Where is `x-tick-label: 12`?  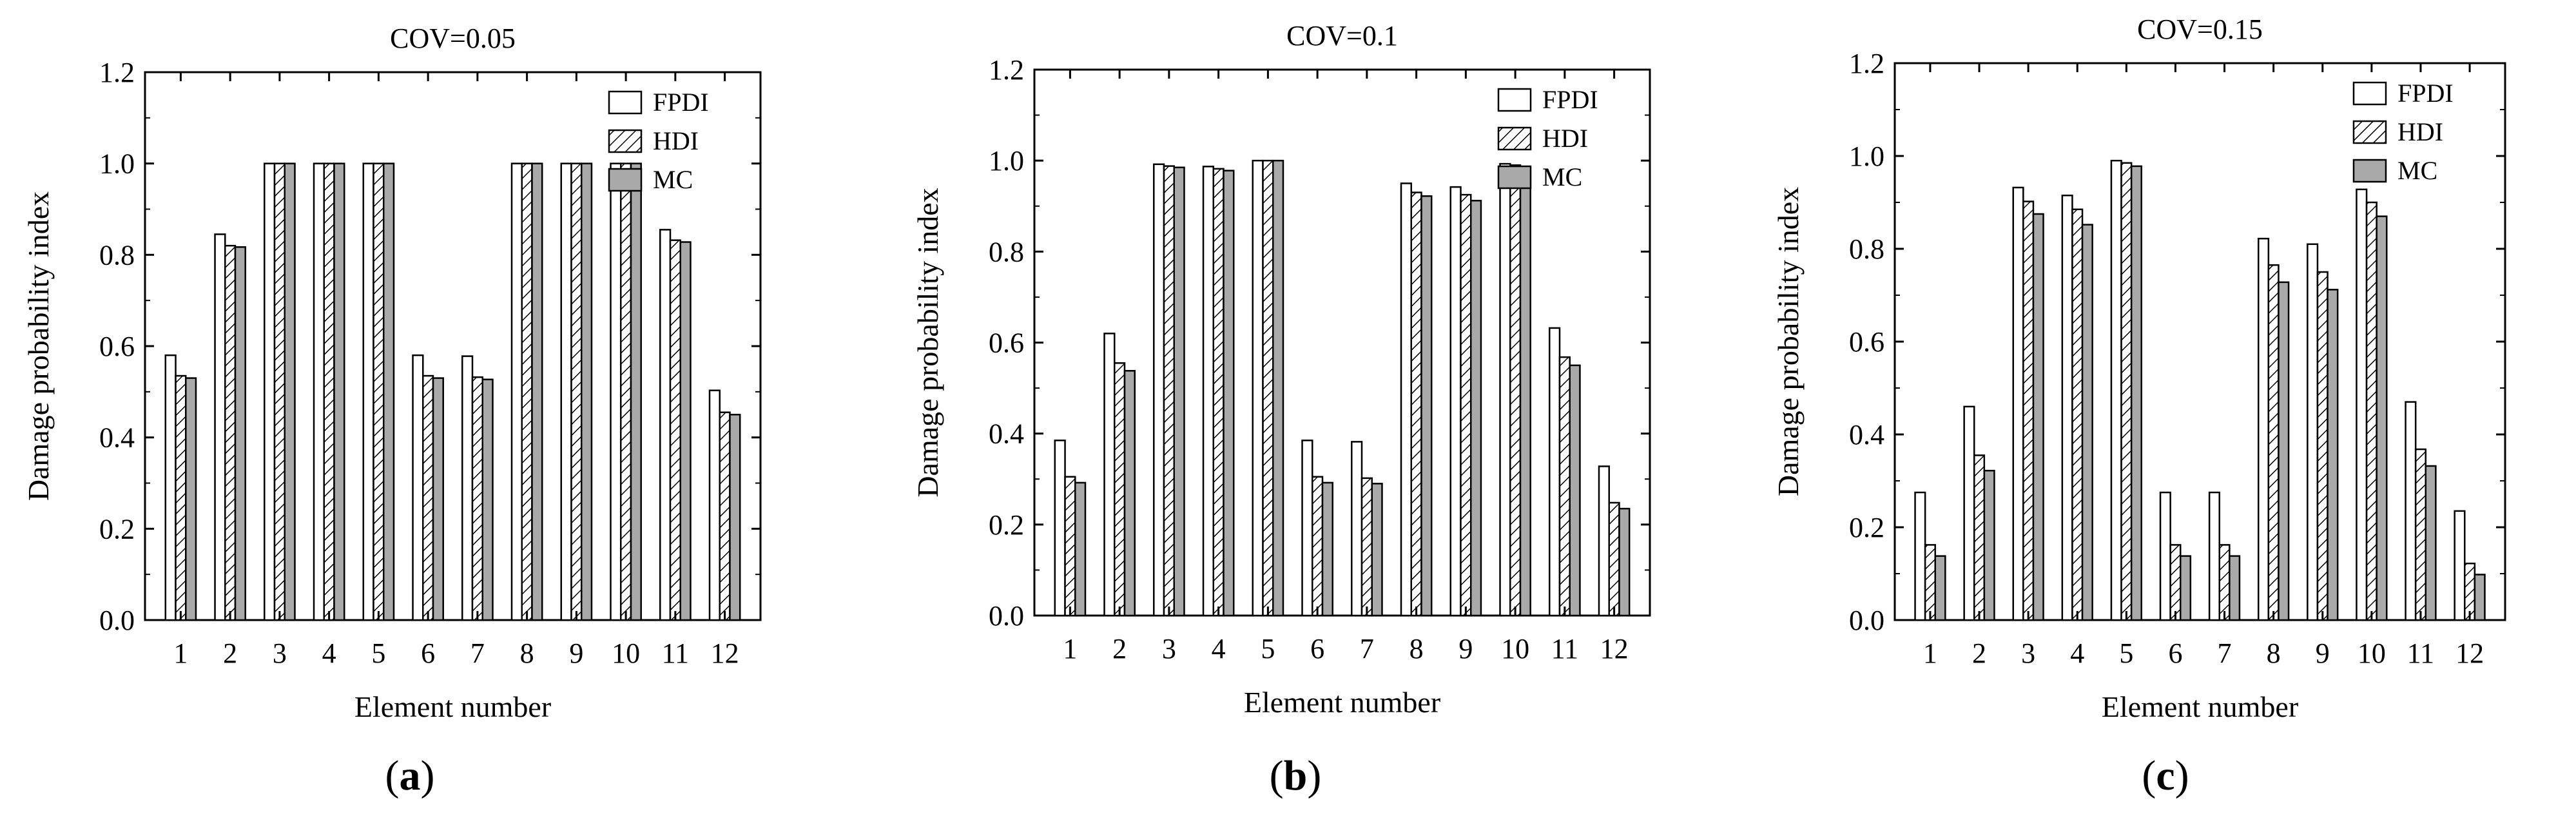
x-tick-label: 12 is located at coordinates (1614, 649).